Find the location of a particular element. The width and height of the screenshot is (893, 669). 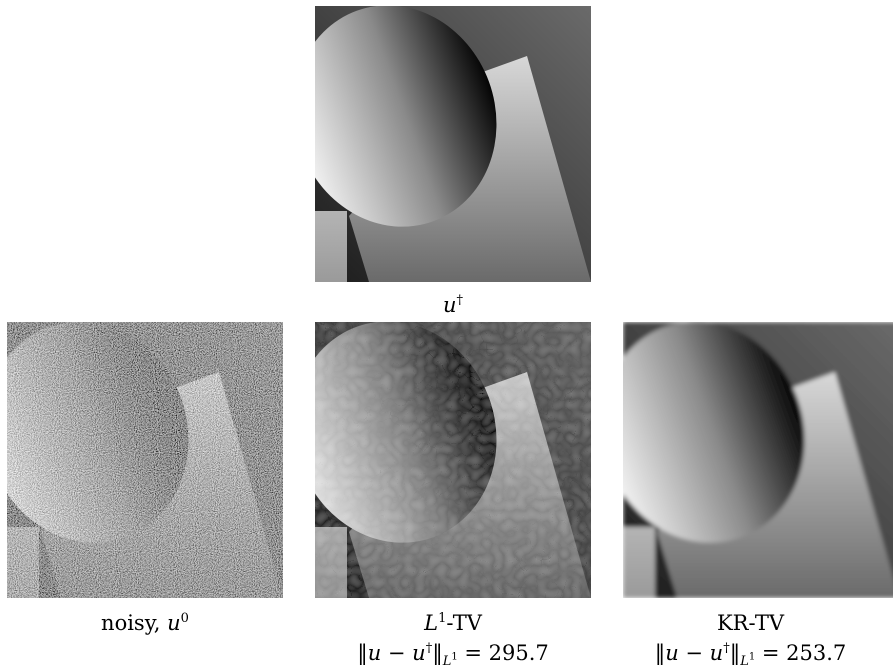

l1-tv-error-label: ‖u − u†‖L1 = 295.7 is located at coordinates (453, 655).